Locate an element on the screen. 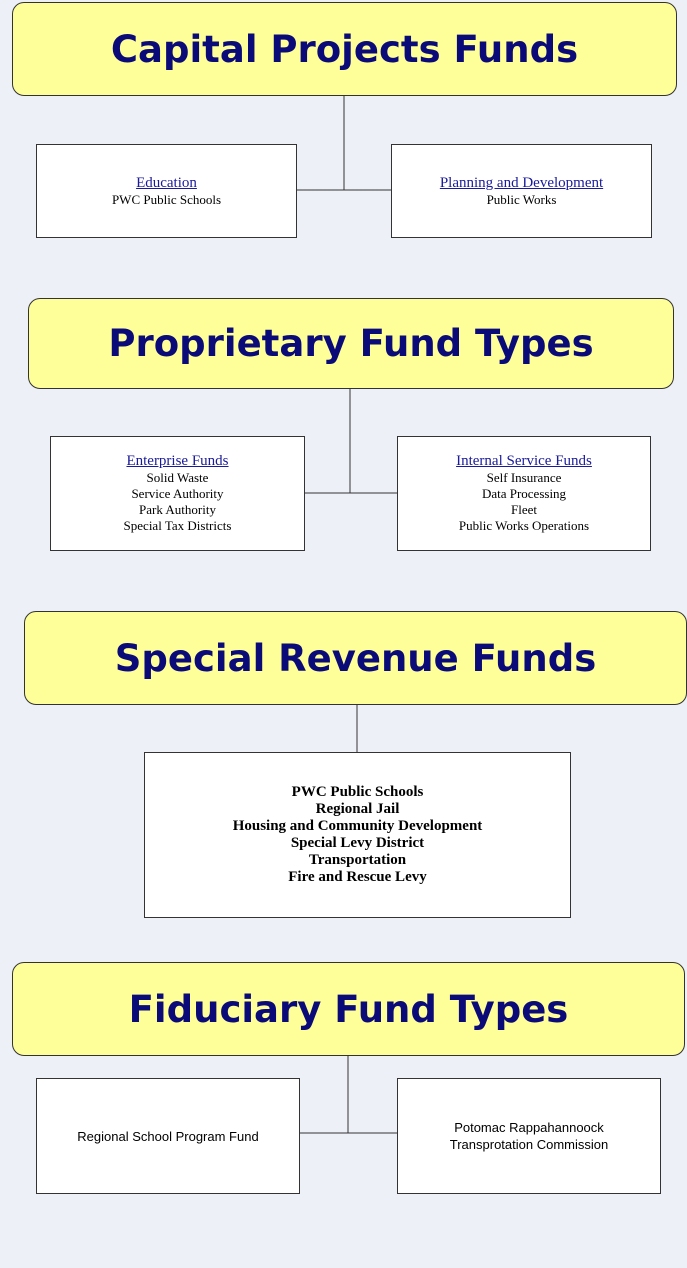 The height and width of the screenshot is (1268, 687). fund-item: Housing and Community Development is located at coordinates (357, 826).